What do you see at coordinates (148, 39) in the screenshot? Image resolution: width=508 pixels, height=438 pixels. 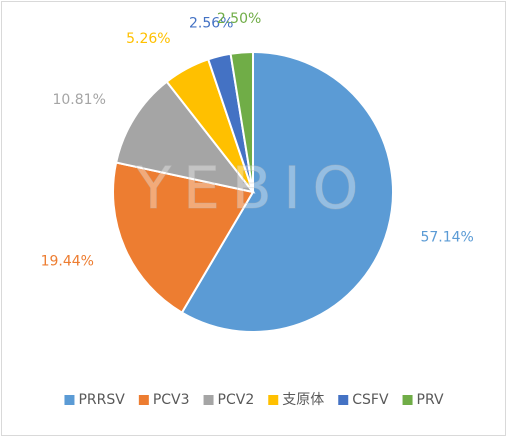 I see `data-label: 5.26%` at bounding box center [148, 39].